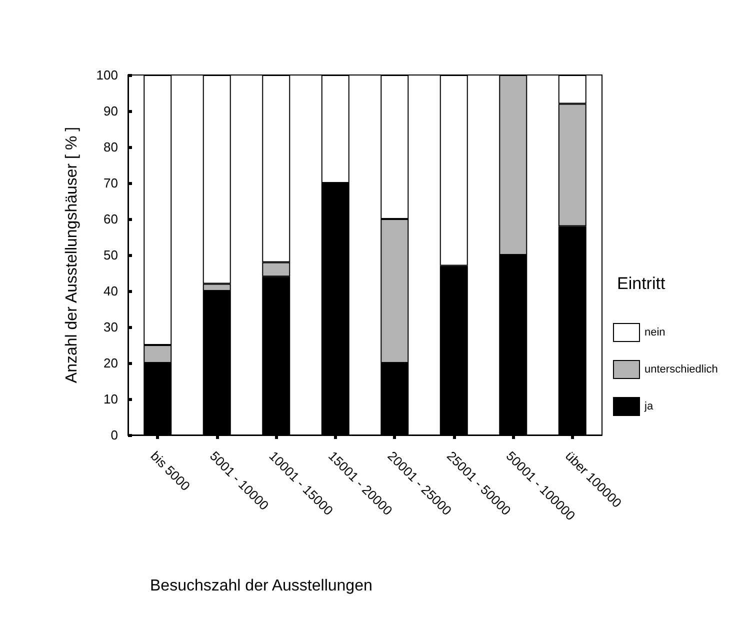 This screenshot has width=752, height=628. Describe the element at coordinates (114, 435) in the screenshot. I see `y-tick-label: 0` at that location.